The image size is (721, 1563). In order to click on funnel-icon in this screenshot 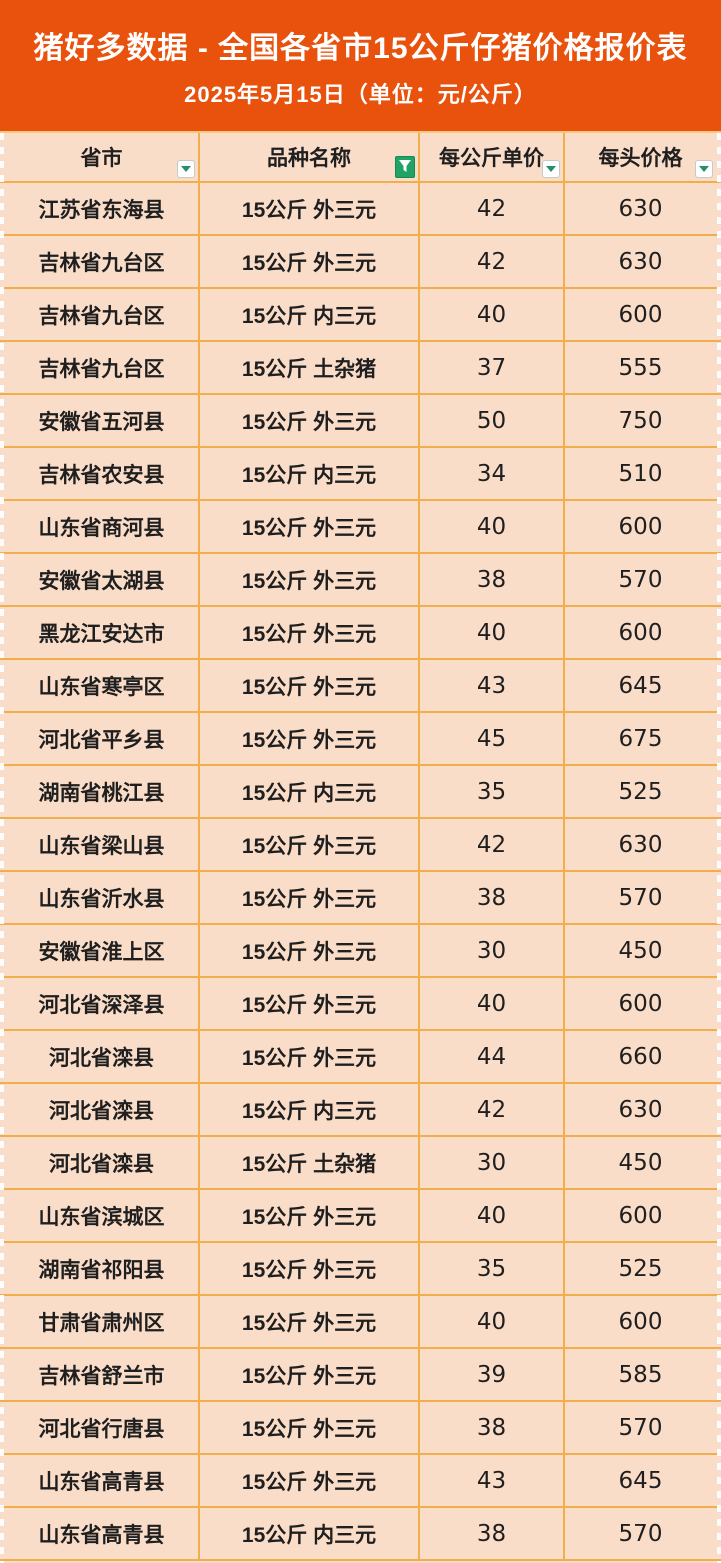, I will do `click(405, 166)`.